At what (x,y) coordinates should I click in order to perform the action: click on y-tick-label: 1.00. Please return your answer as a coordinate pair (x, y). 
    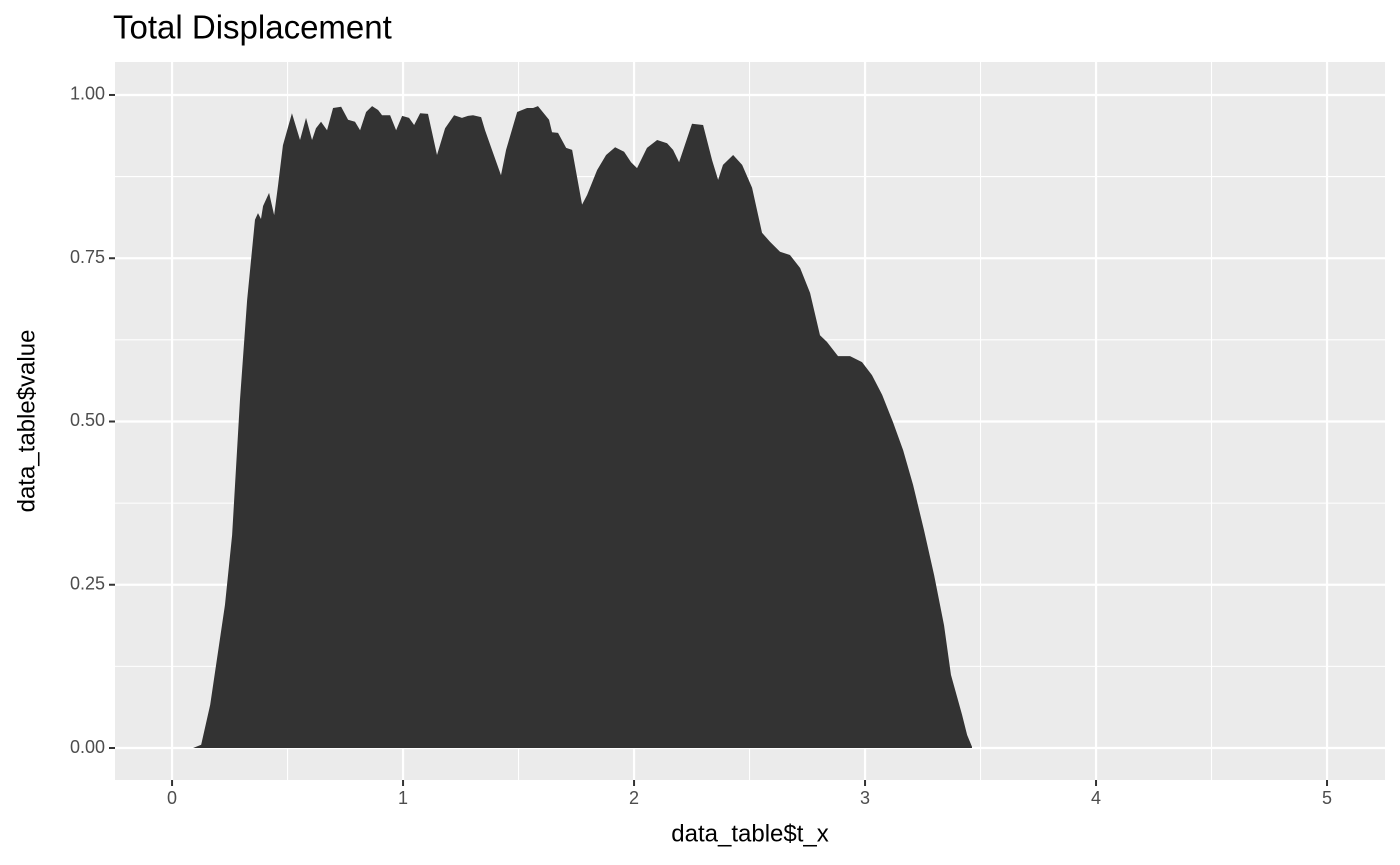
    Looking at the image, I should click on (87, 94).